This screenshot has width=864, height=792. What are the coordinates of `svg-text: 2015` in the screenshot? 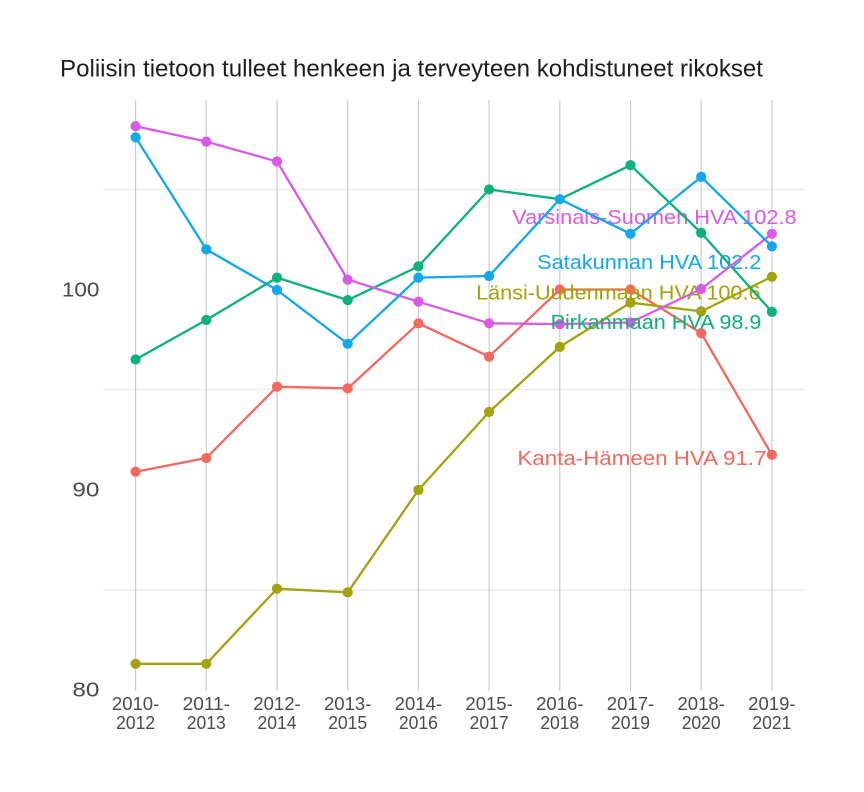 It's located at (347, 723).